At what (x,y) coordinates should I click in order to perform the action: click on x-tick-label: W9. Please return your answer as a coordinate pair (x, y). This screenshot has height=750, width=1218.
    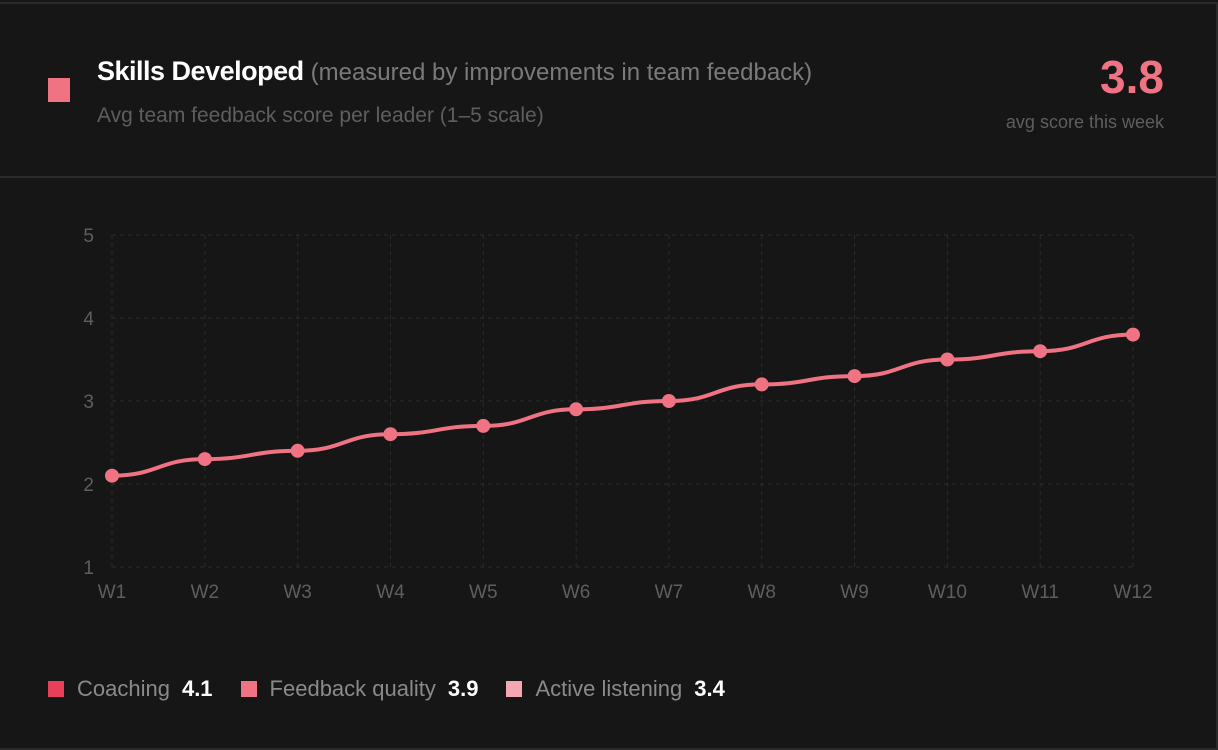
    Looking at the image, I should click on (854, 592).